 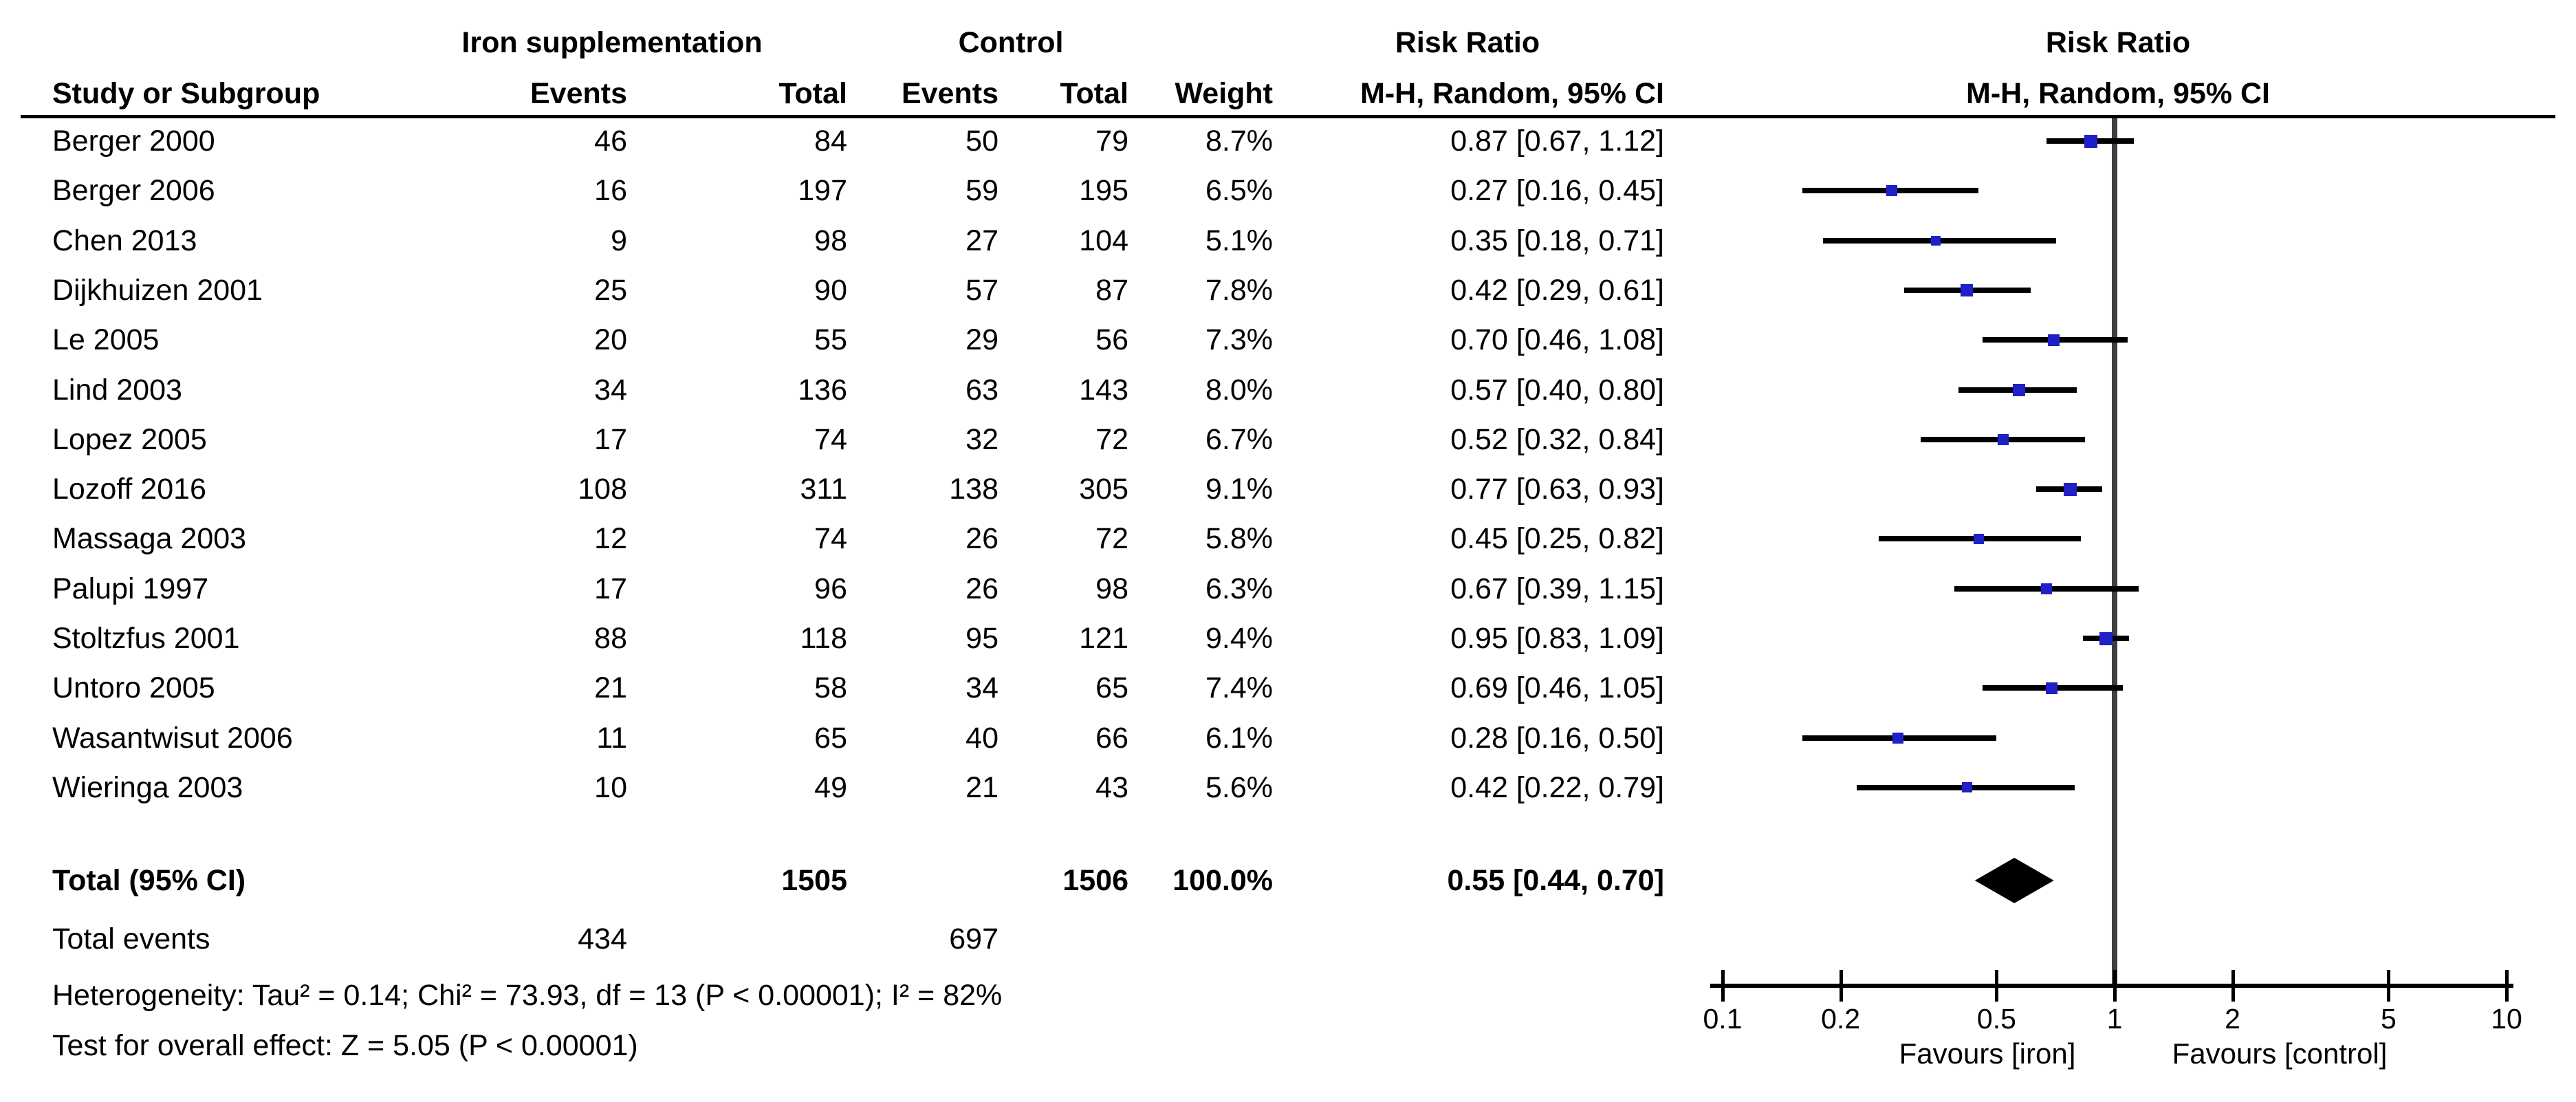 I want to click on study-name: Dijkhuizen 2001, so click(x=157, y=290).